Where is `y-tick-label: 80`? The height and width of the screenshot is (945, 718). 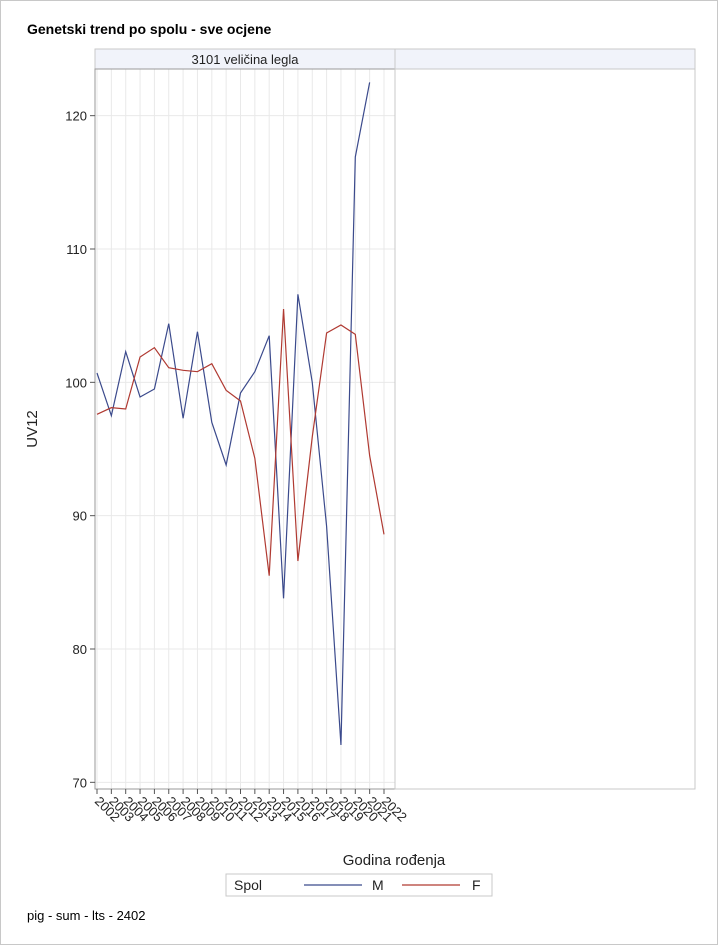
y-tick-label: 80 is located at coordinates (80, 649).